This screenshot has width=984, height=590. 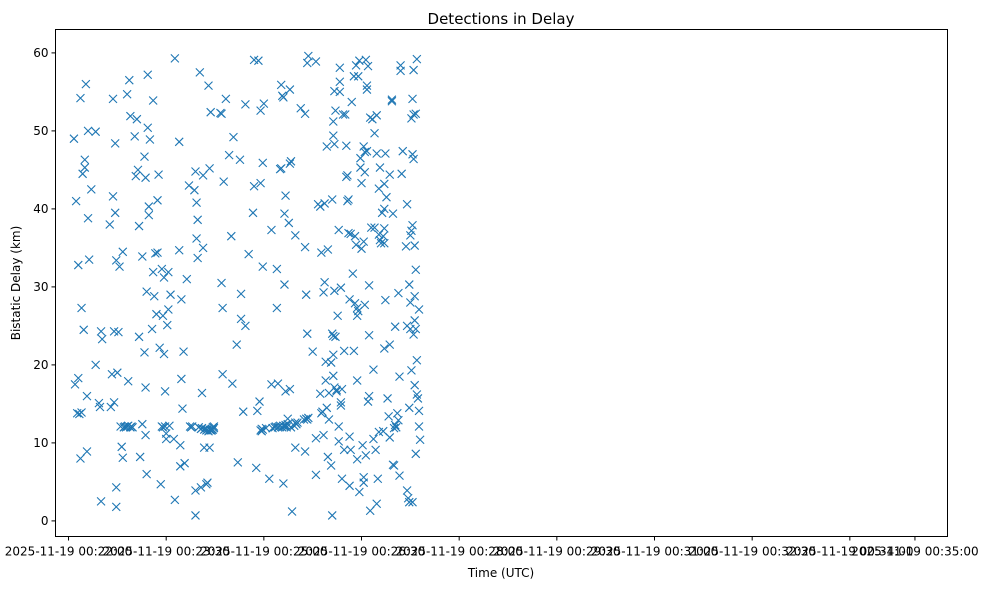 I want to click on y-tick-label: 60, so click(x=40, y=53).